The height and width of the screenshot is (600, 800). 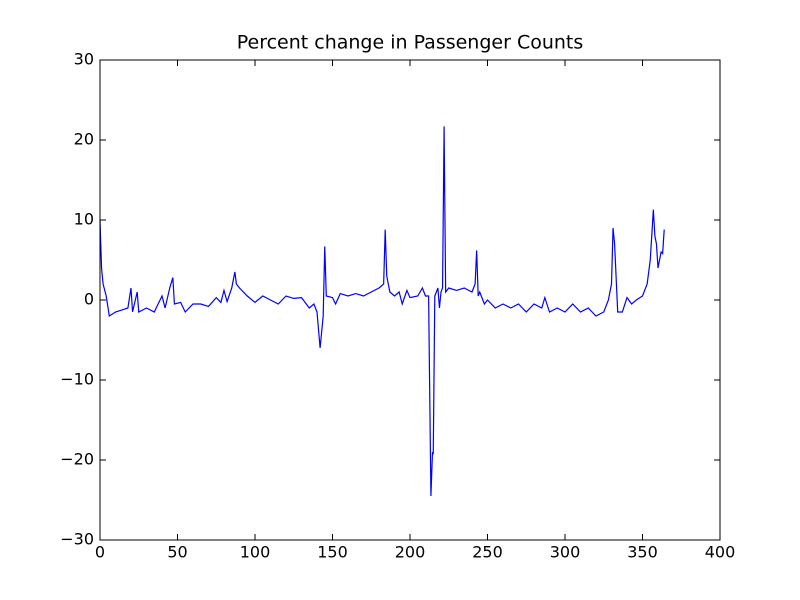 I want to click on y-tick-label: 30, so click(x=84, y=59).